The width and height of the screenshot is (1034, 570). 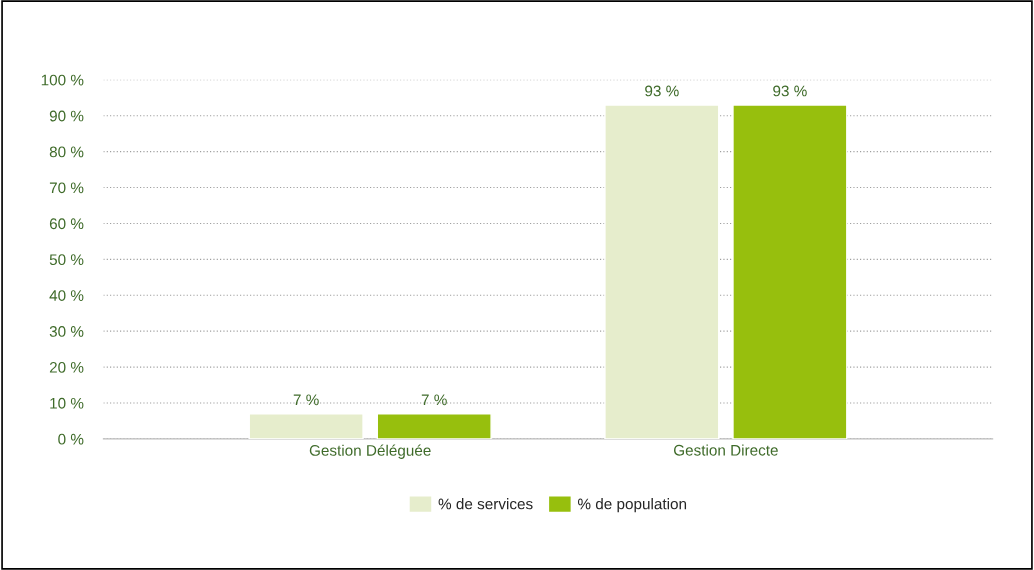 I want to click on y-tick-label: 10 %, so click(x=67, y=403).